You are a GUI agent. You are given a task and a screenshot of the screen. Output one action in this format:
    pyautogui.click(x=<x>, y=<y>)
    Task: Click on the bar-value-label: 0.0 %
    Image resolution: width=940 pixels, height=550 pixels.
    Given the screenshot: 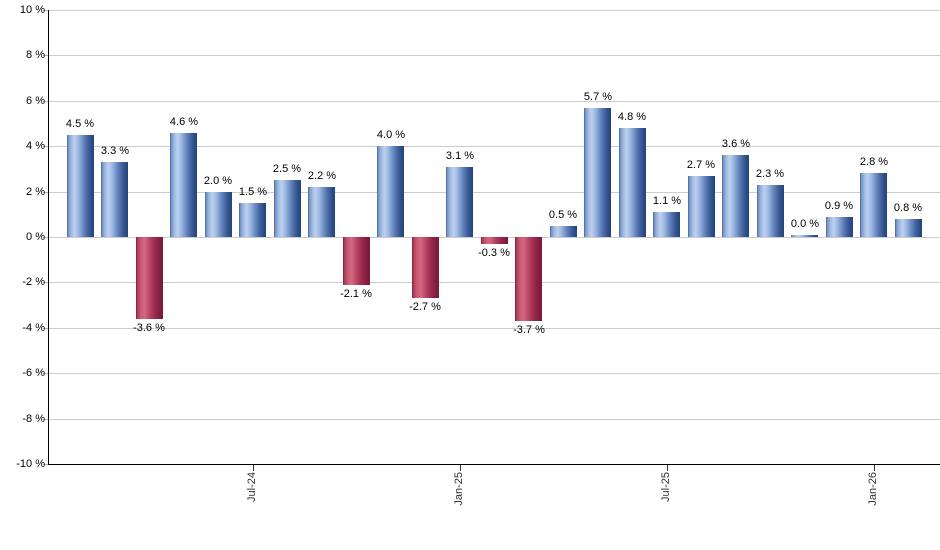 What is the action you would take?
    pyautogui.click(x=805, y=224)
    